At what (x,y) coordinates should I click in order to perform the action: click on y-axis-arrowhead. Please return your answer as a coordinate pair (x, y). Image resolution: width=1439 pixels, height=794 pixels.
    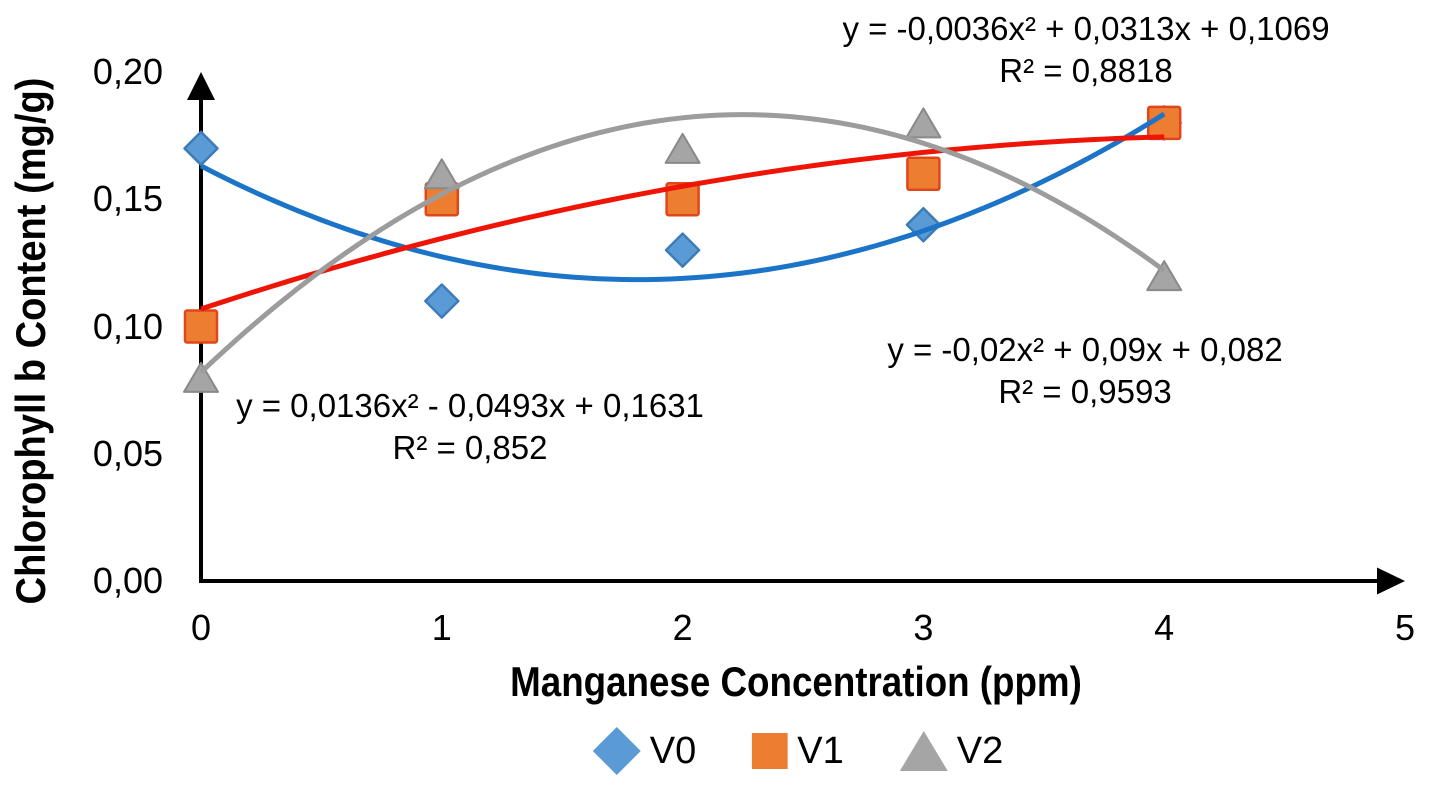
    Looking at the image, I should click on (201, 86).